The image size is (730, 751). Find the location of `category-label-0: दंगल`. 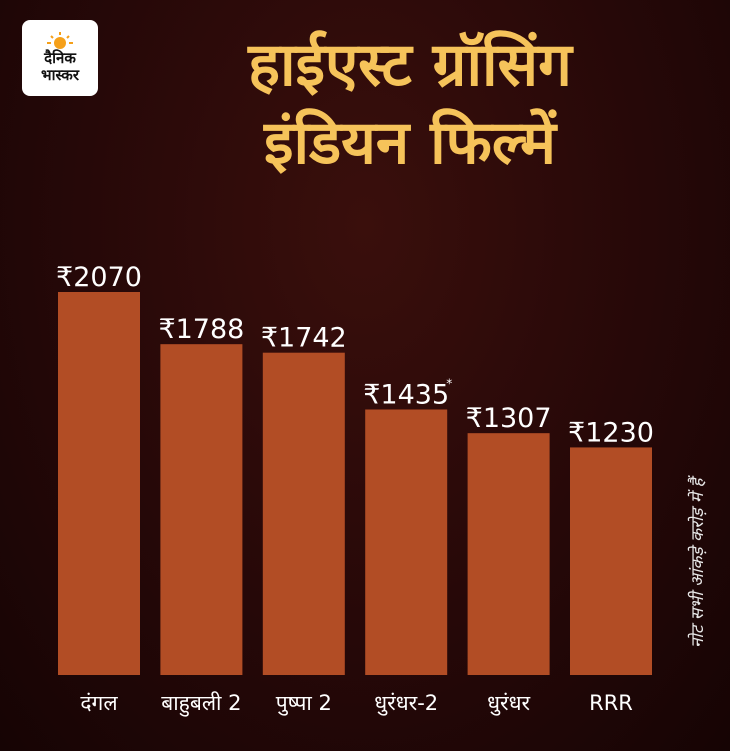

category-label-0: दंगल is located at coordinates (99, 703).